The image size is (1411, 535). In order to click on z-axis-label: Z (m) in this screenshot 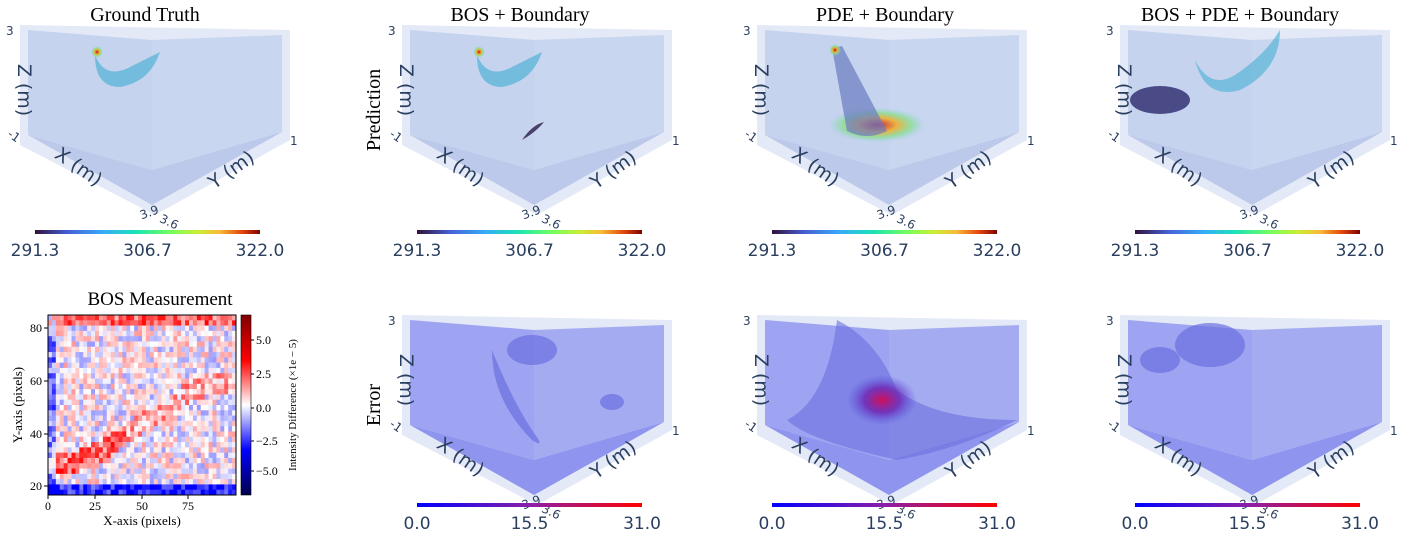, I will do `click(406, 90)`.